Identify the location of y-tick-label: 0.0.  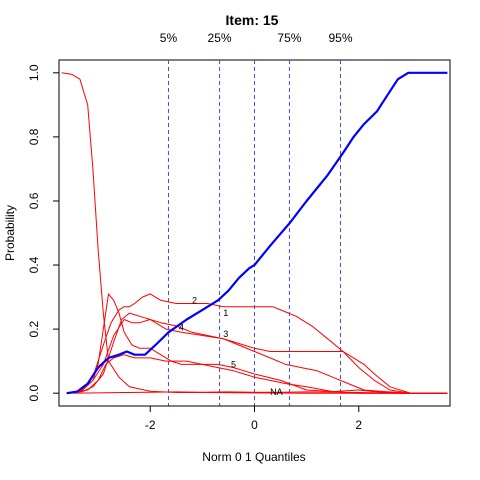
(34, 393).